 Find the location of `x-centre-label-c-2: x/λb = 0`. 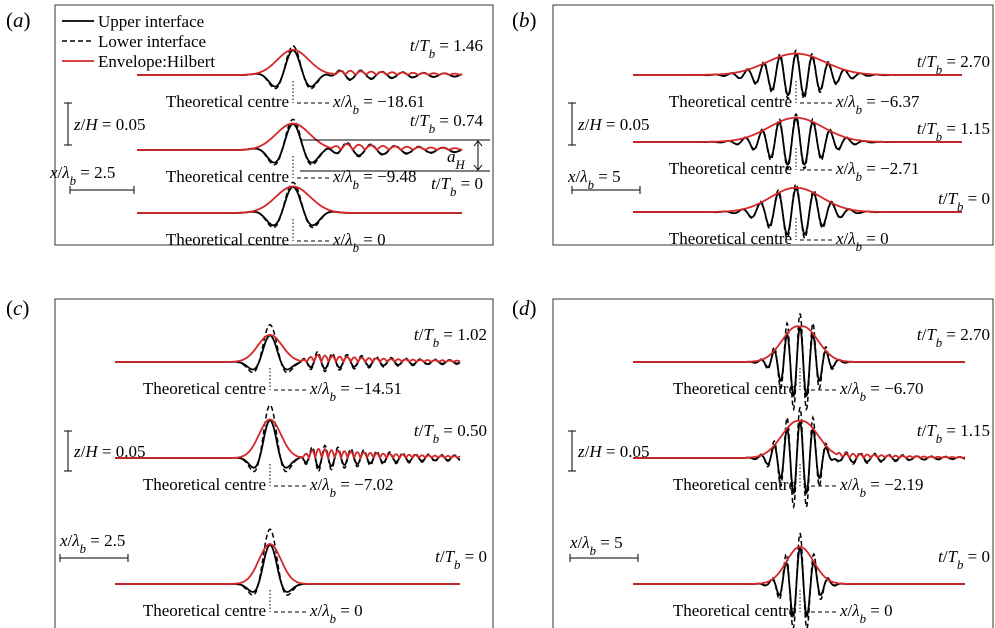

x-centre-label-c-2: x/λb = 0 is located at coordinates (336, 613).